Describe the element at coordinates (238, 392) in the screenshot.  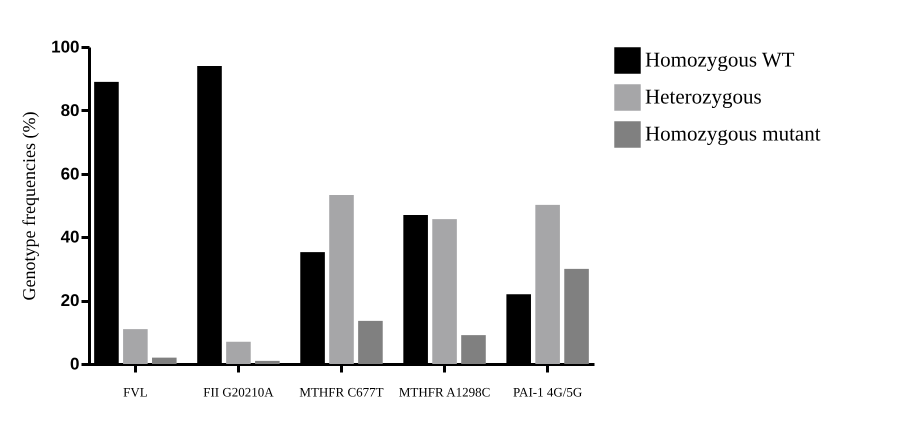
I see `x-tick-label: FII G20210A` at that location.